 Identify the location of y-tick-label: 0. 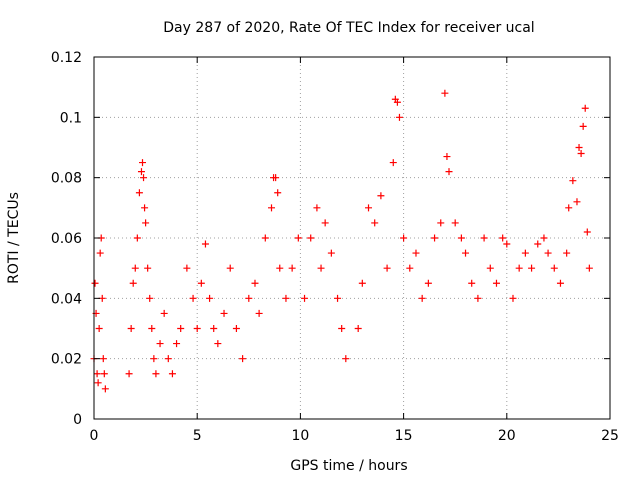
(77, 420).